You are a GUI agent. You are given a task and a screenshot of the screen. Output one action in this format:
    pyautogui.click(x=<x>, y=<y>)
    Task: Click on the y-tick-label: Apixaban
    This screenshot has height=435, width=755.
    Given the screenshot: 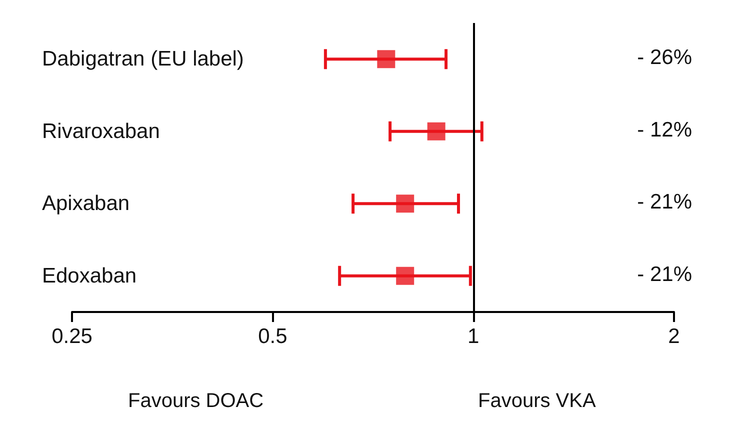 What is the action you would take?
    pyautogui.click(x=86, y=204)
    